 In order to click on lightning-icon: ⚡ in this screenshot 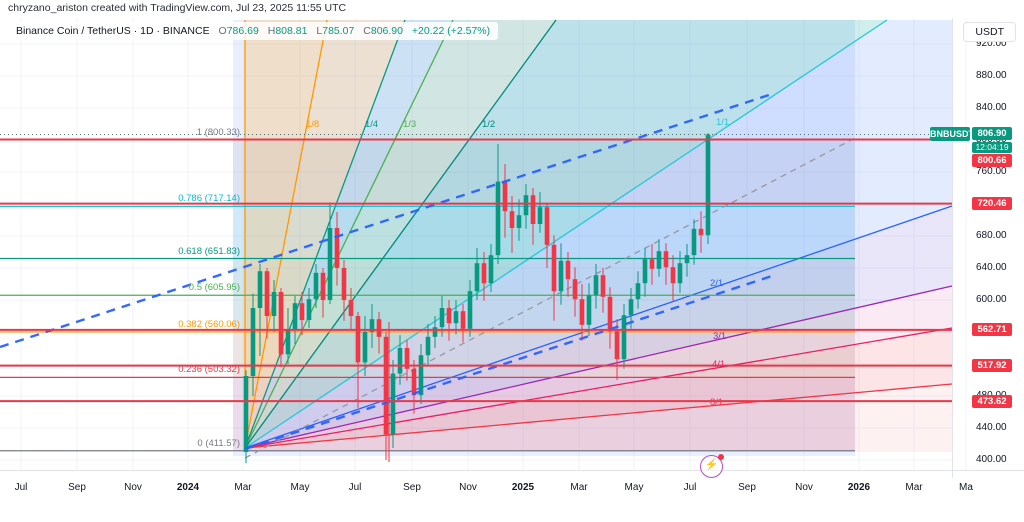, I will do `click(711, 465)`.